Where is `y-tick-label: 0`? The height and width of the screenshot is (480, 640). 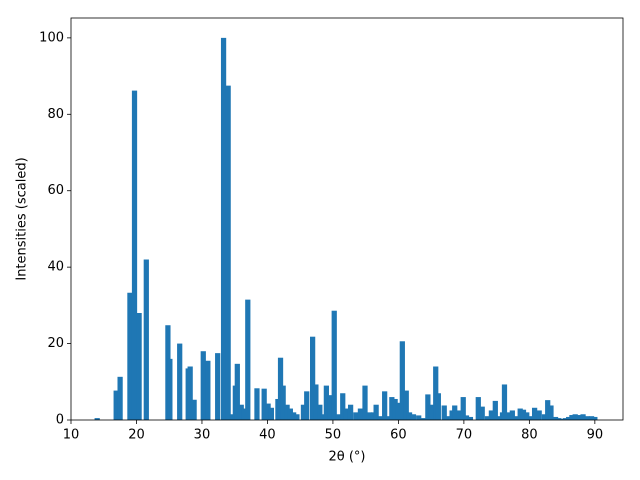
y-tick-label: 0 is located at coordinates (60, 420).